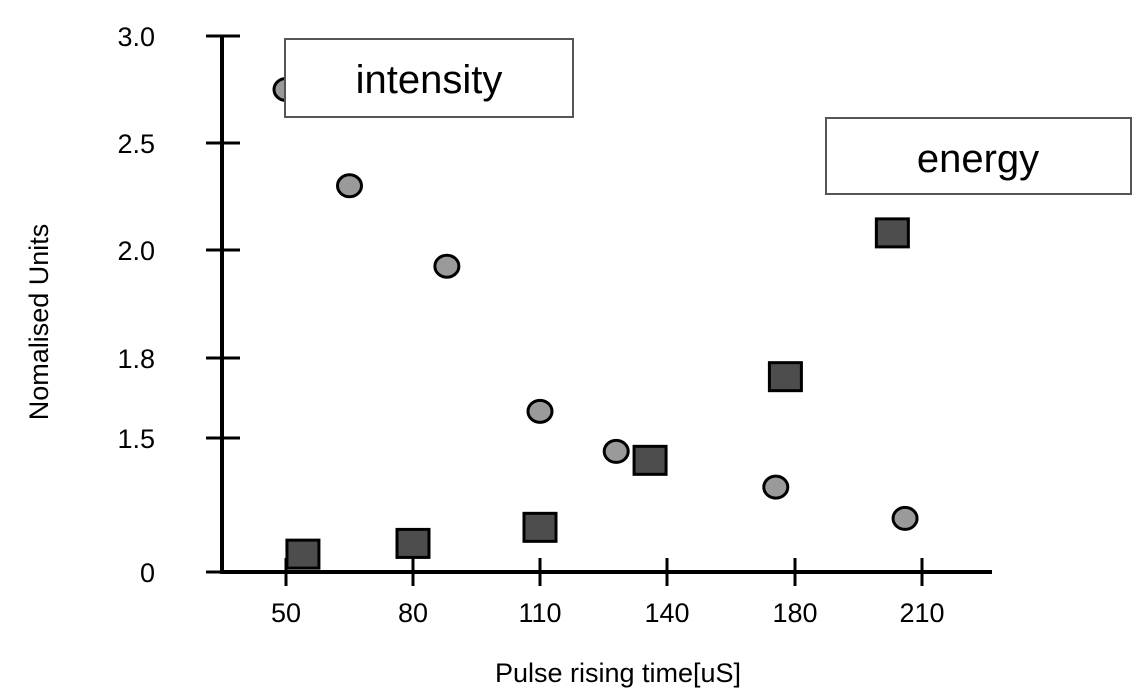 This screenshot has height=695, width=1138. Describe the element at coordinates (136, 37) in the screenshot. I see `y-tick-label: 3.0` at that location.